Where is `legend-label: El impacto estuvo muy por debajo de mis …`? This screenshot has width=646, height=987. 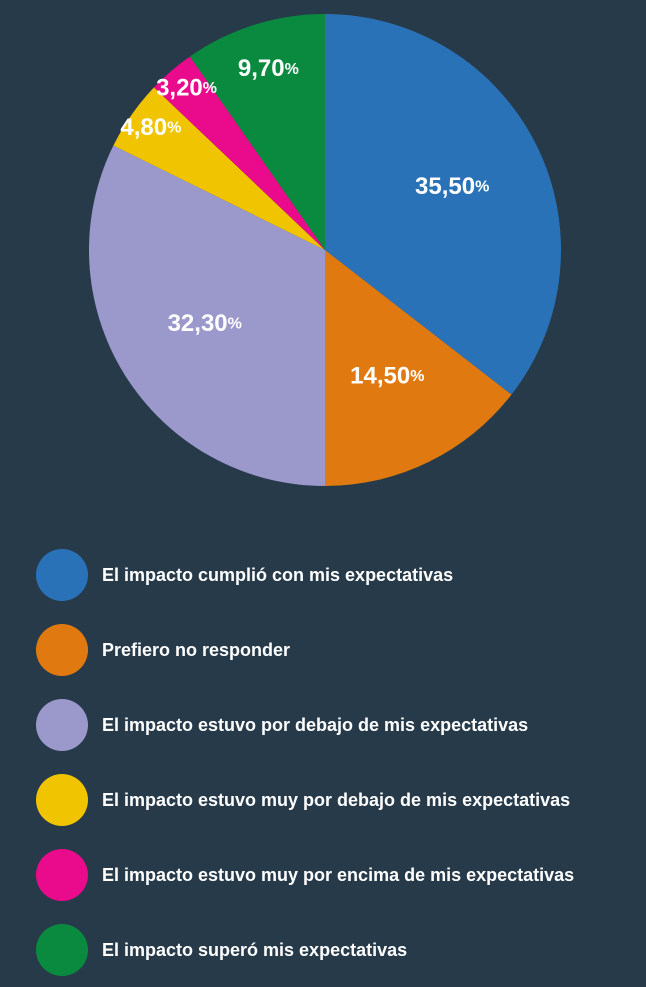
legend-label: El impacto estuvo muy por debajo de mis … is located at coordinates (336, 799).